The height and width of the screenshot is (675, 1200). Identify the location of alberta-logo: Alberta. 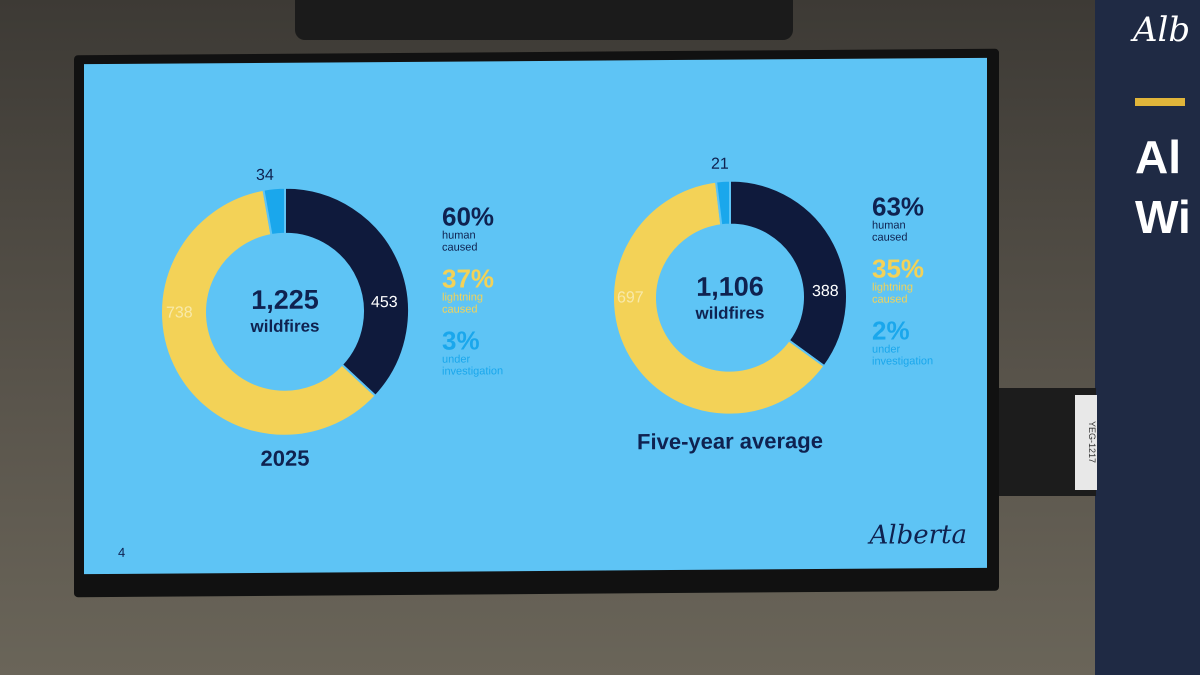
(918, 535).